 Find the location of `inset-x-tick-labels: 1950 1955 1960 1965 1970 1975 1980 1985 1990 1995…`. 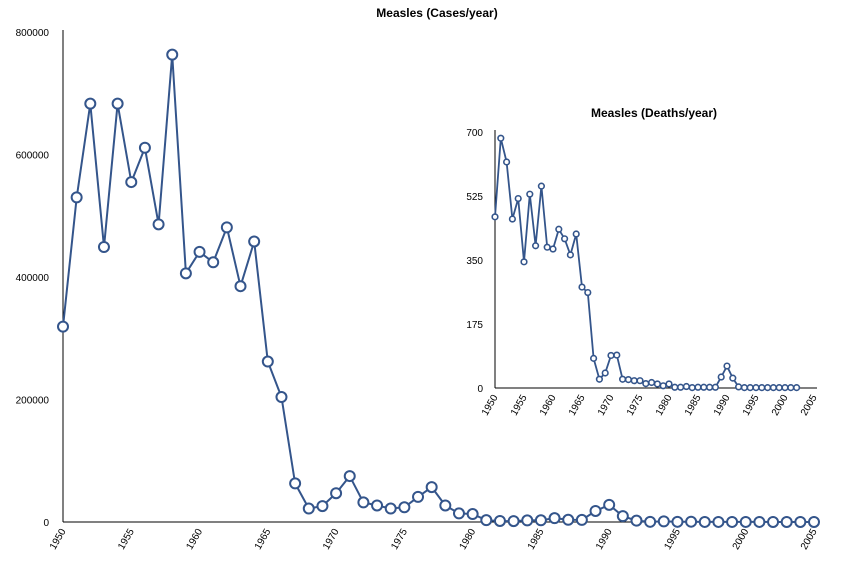

inset-x-tick-labels: 1950 1955 1960 1965 1970 1975 1980 1985 1990 1995… is located at coordinates (650, 405).